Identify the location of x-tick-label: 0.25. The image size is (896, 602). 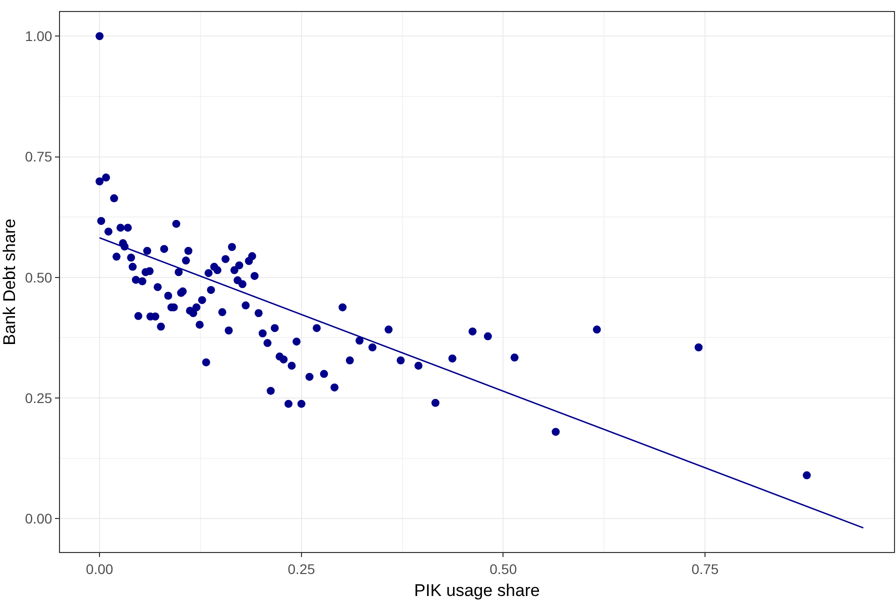
(302, 568).